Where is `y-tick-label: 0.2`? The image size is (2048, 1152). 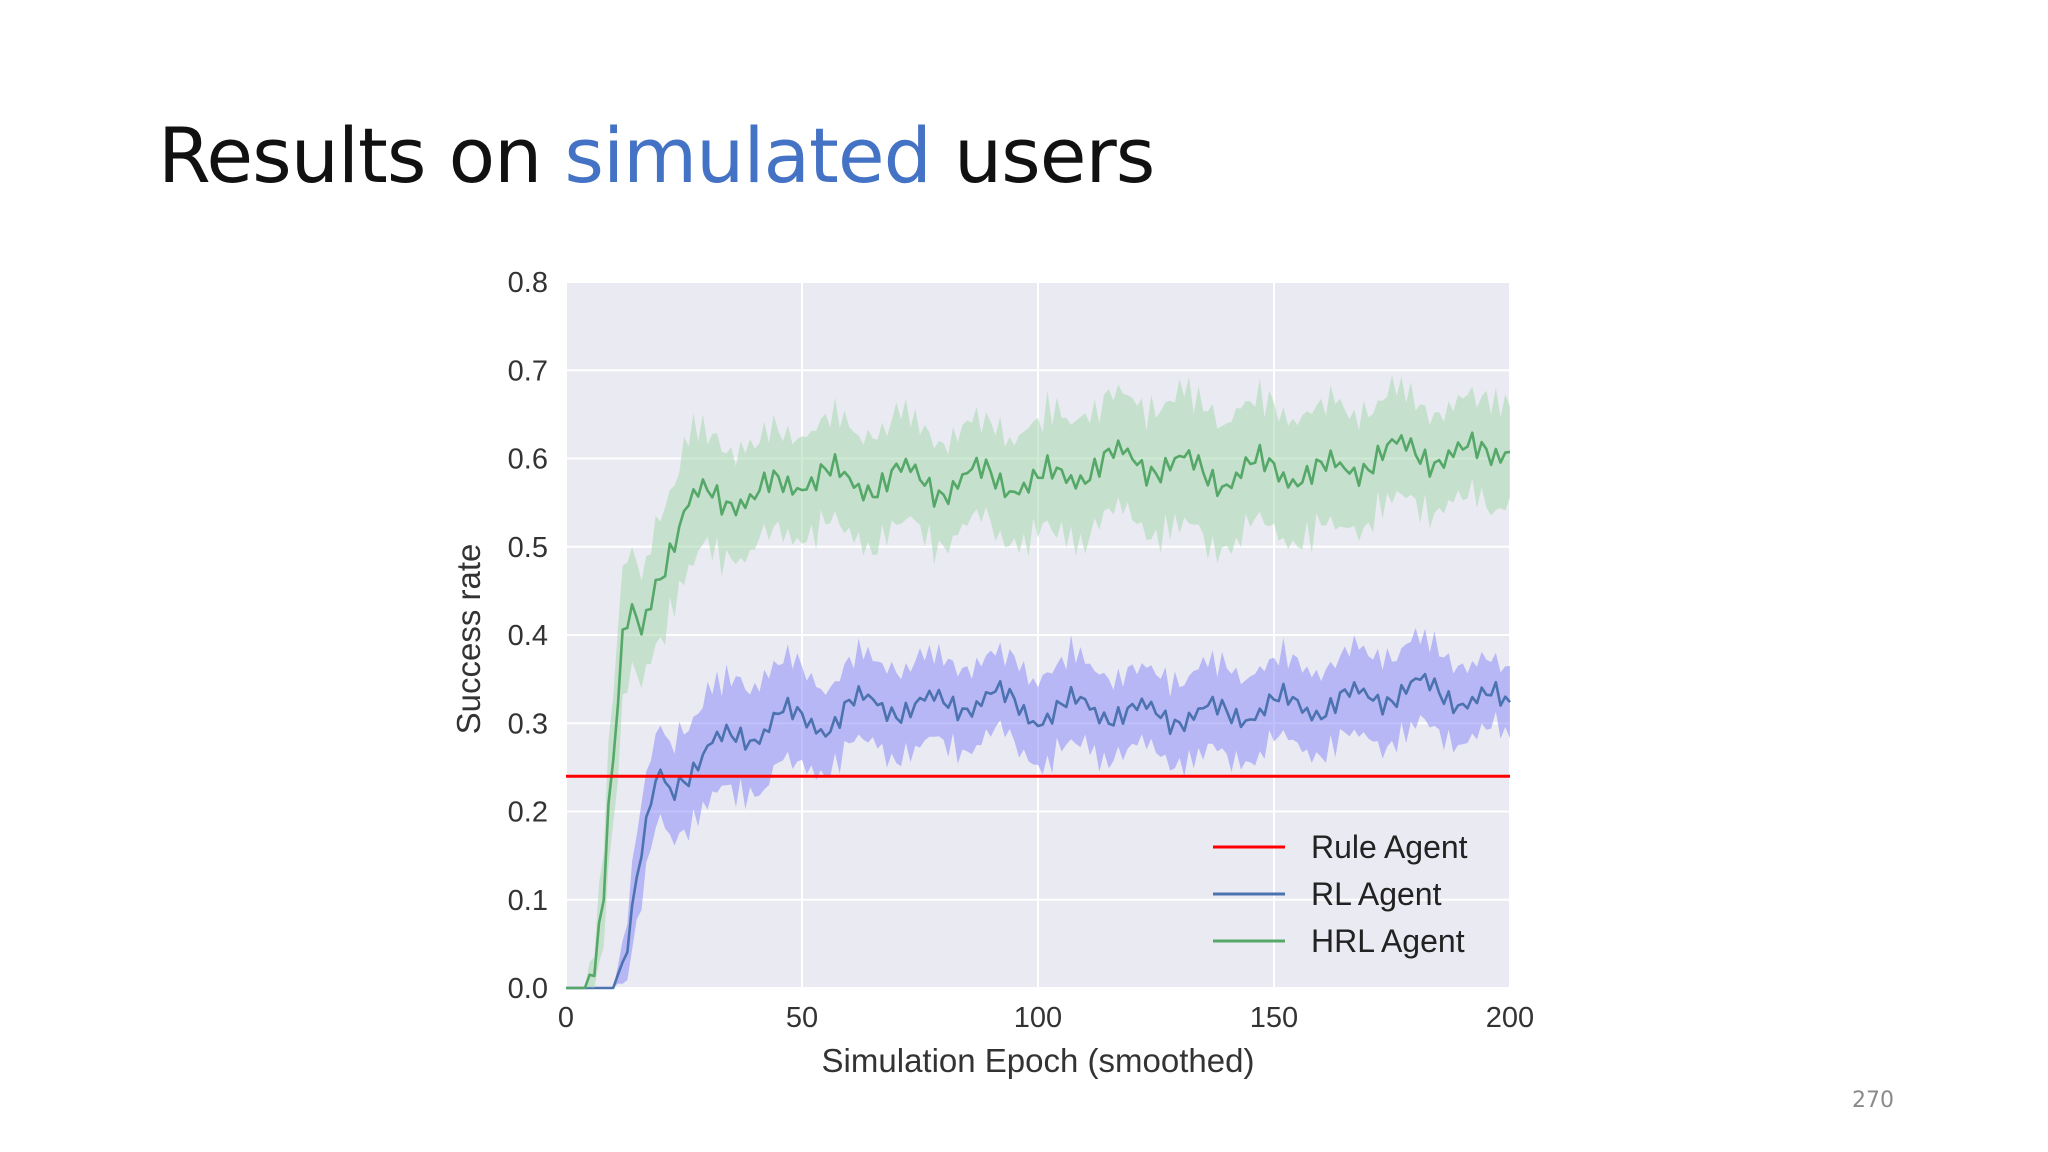 y-tick-label: 0.2 is located at coordinates (528, 813).